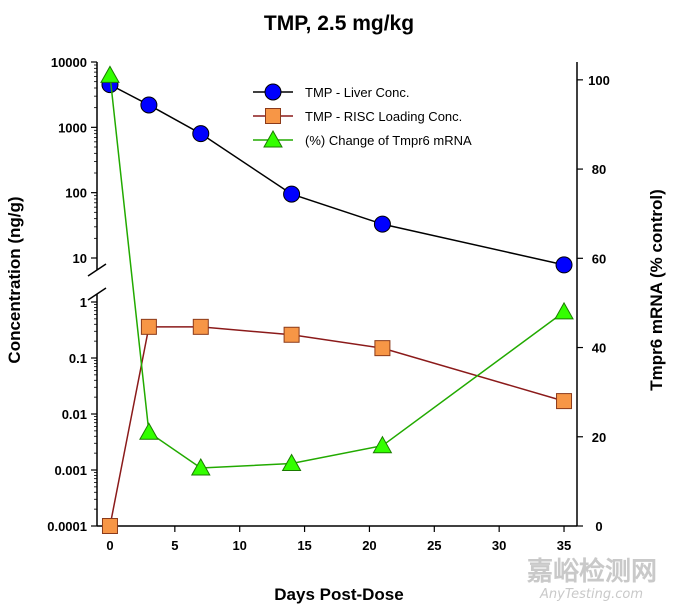 This screenshot has width=680, height=609. Describe the element at coordinates (599, 169) in the screenshot. I see `right-tick-label: 80` at that location.